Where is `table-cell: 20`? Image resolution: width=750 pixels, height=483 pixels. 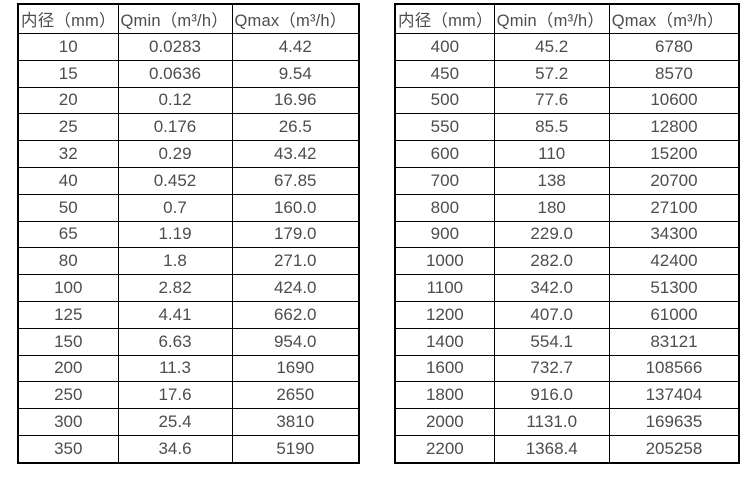 table-cell: 20 is located at coordinates (68, 100).